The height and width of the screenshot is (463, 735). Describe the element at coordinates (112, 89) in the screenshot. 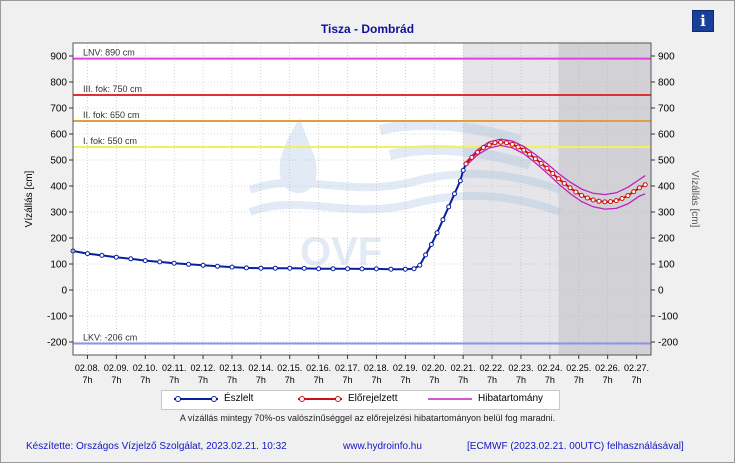

I see `threshold-label: III. fok: 750 cm` at that location.